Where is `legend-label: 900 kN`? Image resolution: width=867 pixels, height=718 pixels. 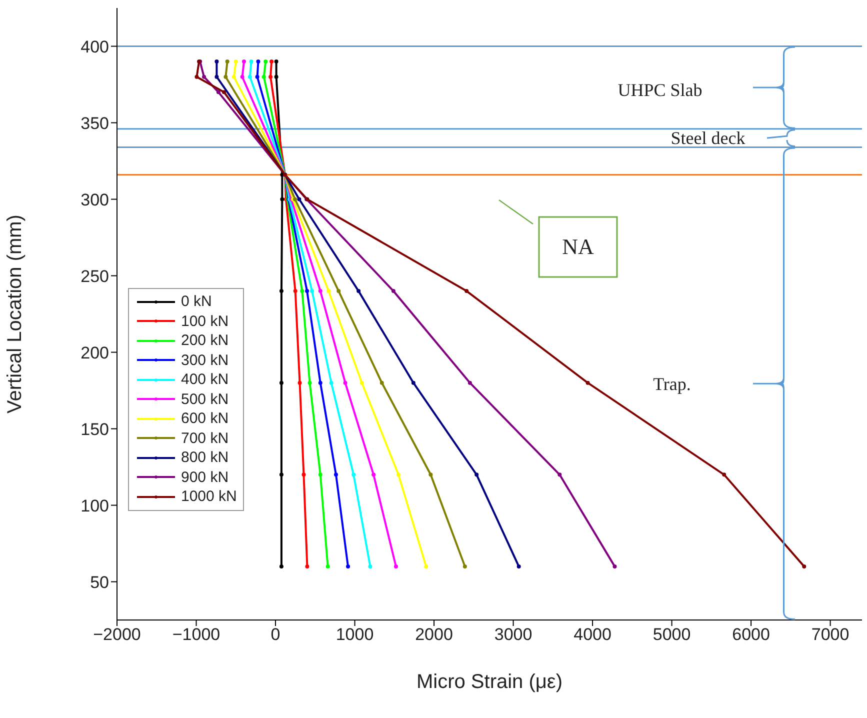
legend-label: 900 kN is located at coordinates (205, 477).